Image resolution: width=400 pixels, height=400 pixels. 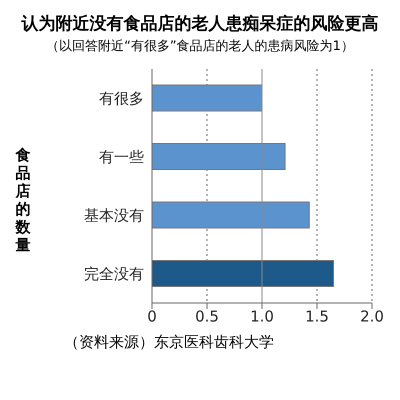 What do you see at coordinates (114, 215) in the screenshot?
I see `y-tick-label: 基本没有` at bounding box center [114, 215].